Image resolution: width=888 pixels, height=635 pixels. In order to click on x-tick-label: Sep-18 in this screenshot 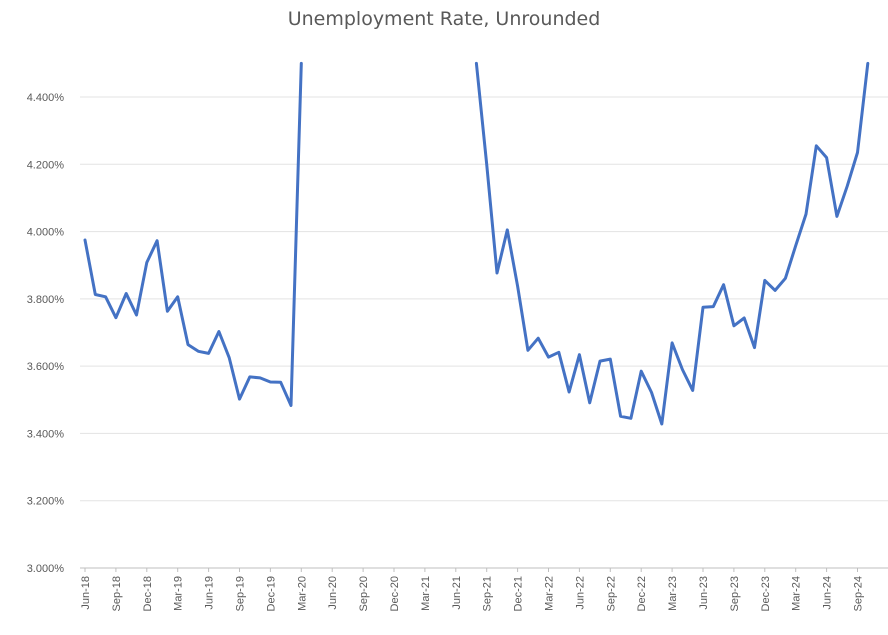, I will do `click(117, 593)`.